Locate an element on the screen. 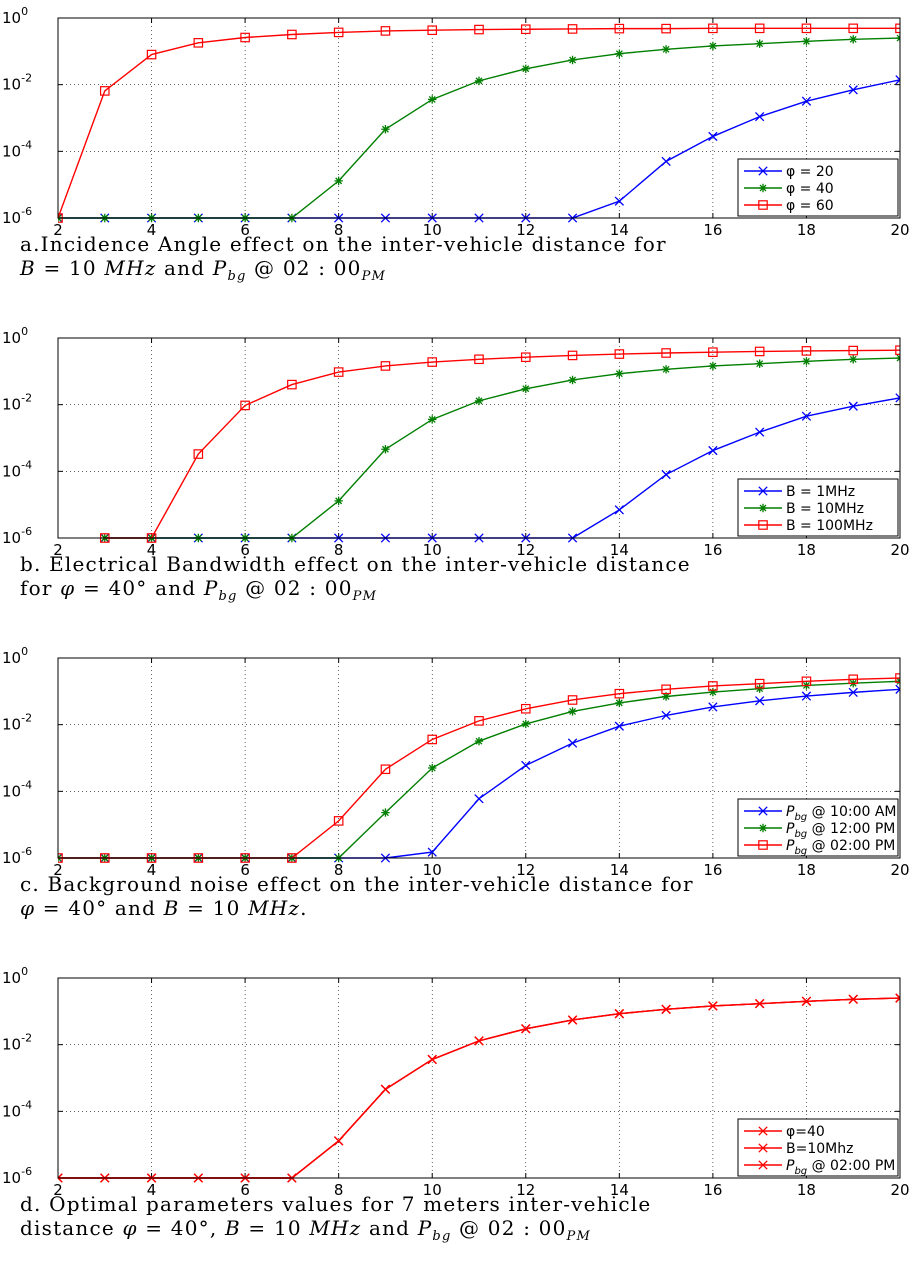 The height and width of the screenshot is (1270, 916). x-tick-label: 20 is located at coordinates (899, 548).